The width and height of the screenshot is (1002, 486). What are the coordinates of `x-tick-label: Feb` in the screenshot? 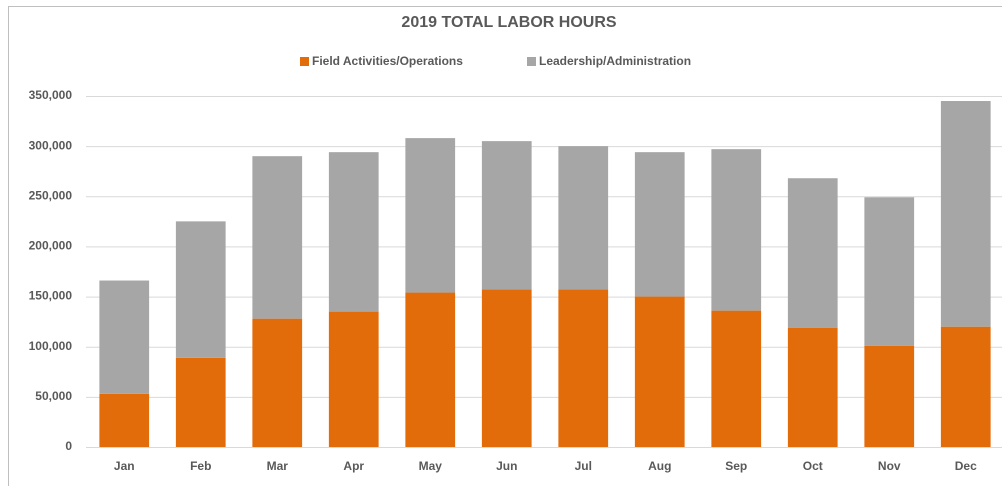 It's located at (200, 466).